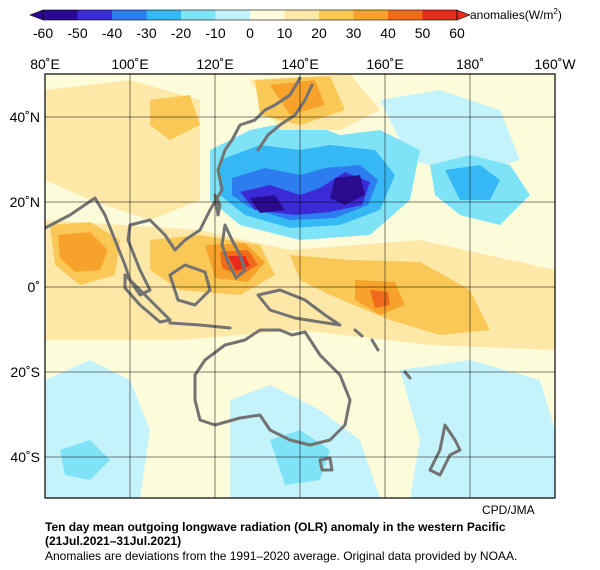 This screenshot has width=600, height=570. Describe the element at coordinates (463, 15) in the screenshot. I see `colorbar-high-arrow` at that location.